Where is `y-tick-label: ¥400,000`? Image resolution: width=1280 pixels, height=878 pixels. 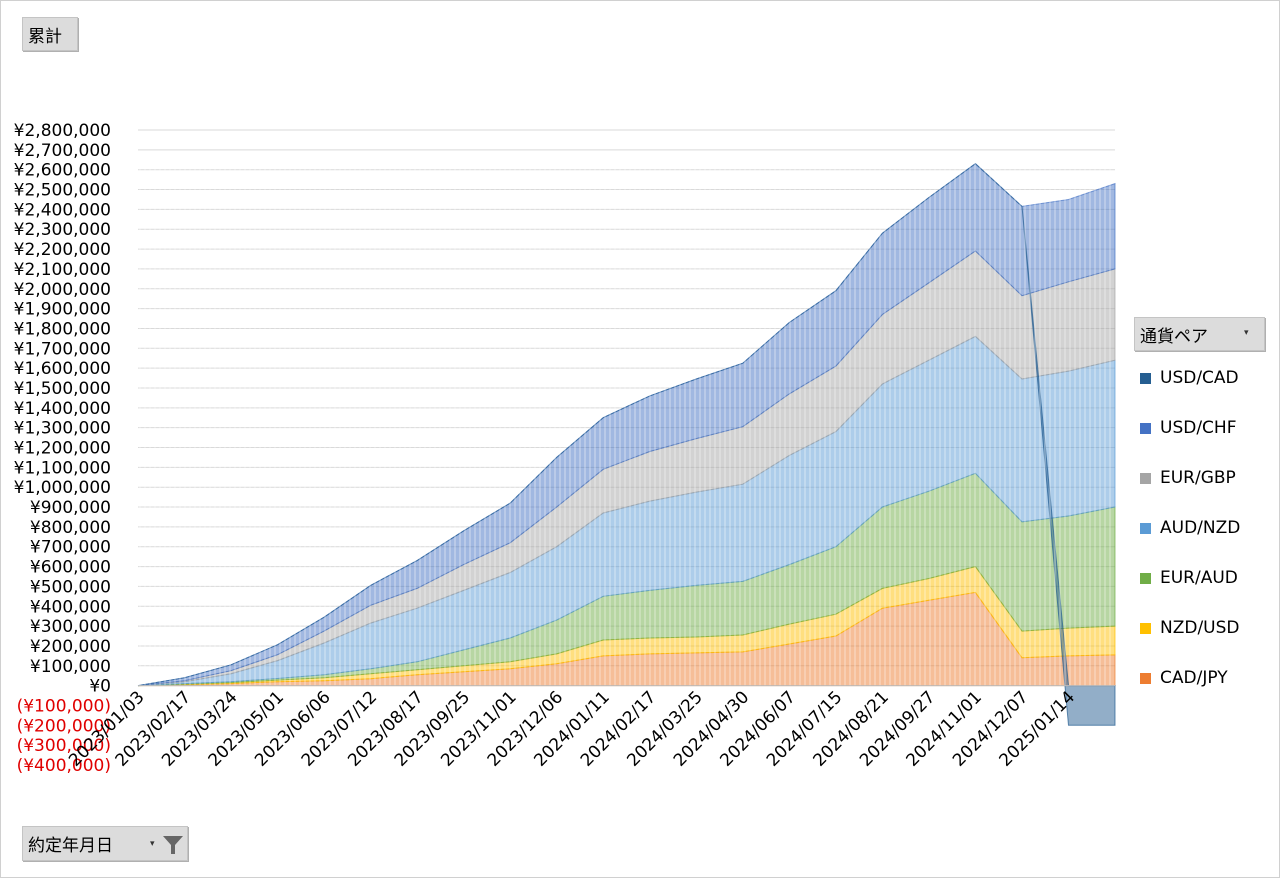
y-tick-label: ¥400,000 is located at coordinates (70, 607).